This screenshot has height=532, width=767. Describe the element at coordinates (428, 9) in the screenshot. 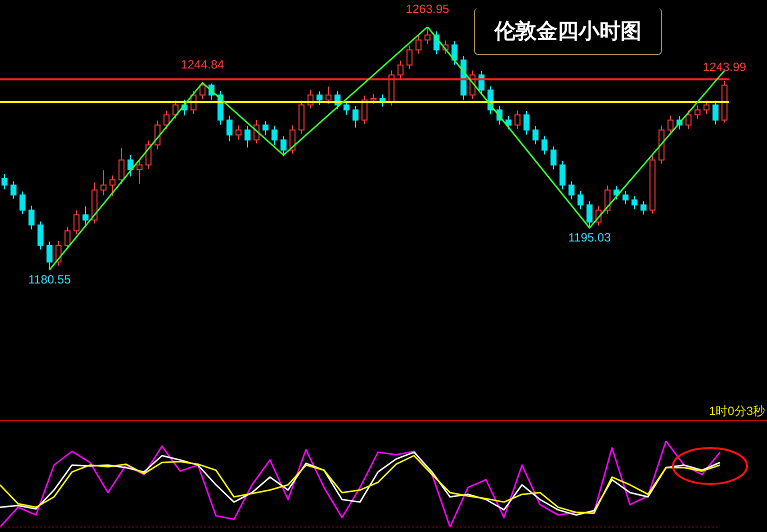

I see `annotation: 1263.95` at that location.